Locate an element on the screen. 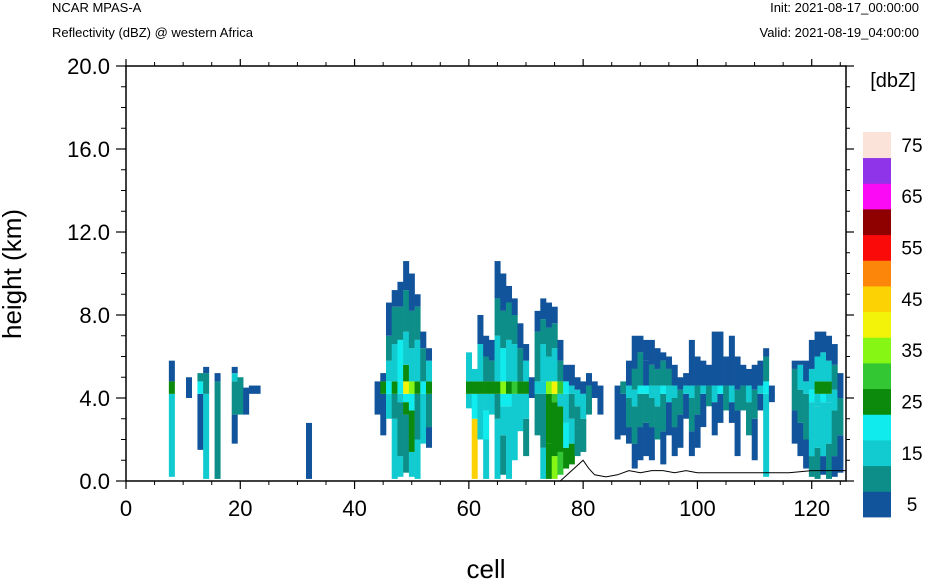 This screenshot has height=580, width=925. colorbar-label: 45 is located at coordinates (911, 300).